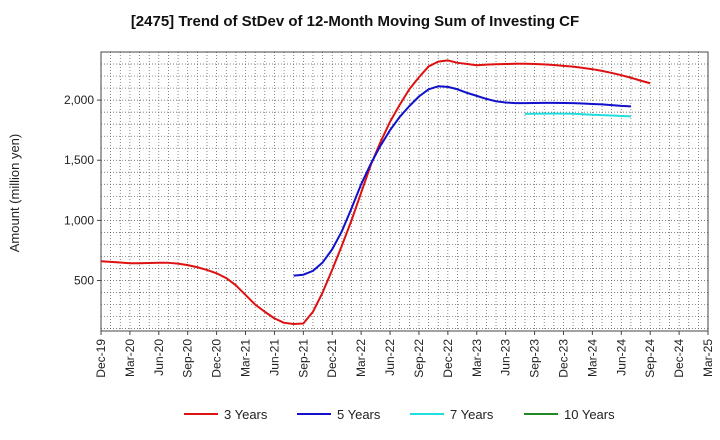 The image size is (720, 440). What do you see at coordinates (477, 358) in the screenshot?
I see `x-tick-label: Mar-23` at bounding box center [477, 358].